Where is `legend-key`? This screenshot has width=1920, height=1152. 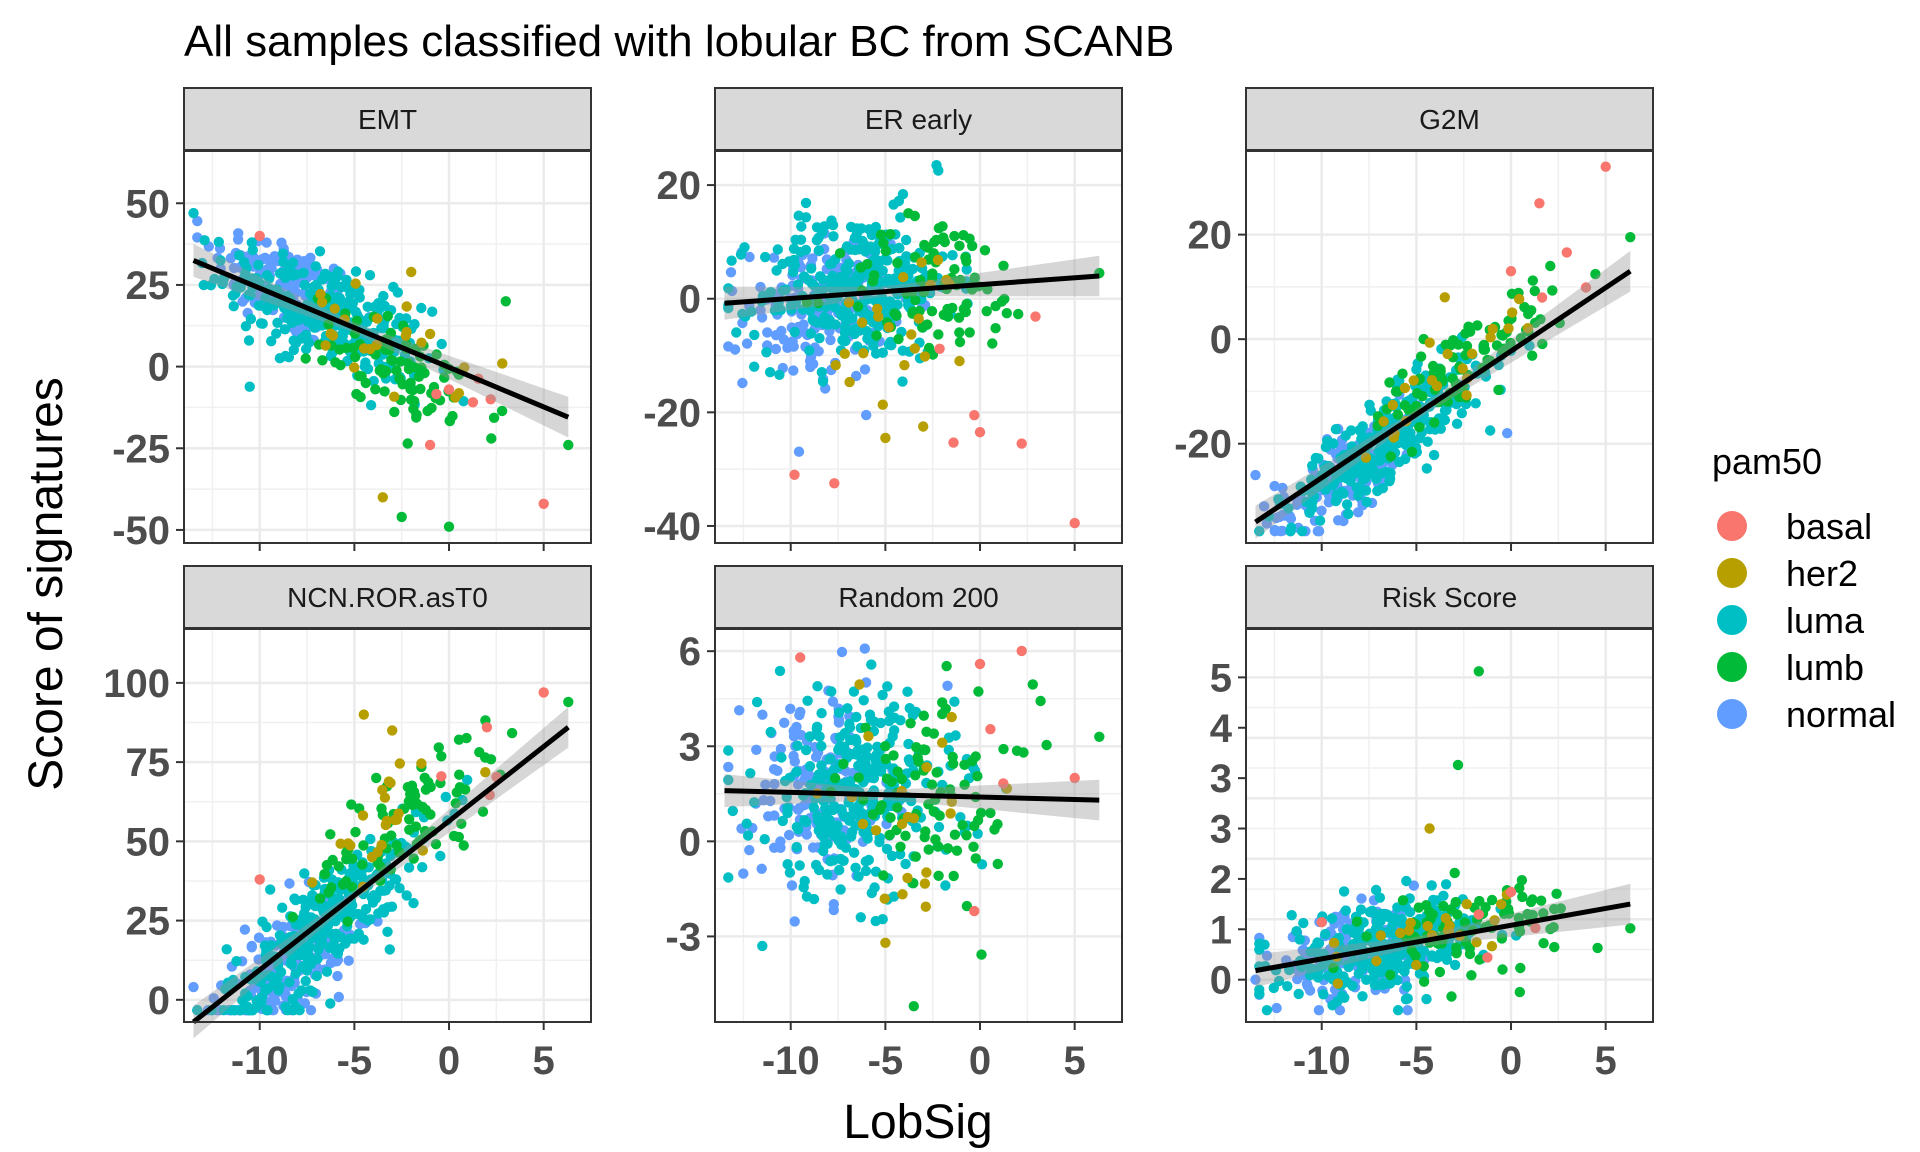 legend-key is located at coordinates (1732, 573).